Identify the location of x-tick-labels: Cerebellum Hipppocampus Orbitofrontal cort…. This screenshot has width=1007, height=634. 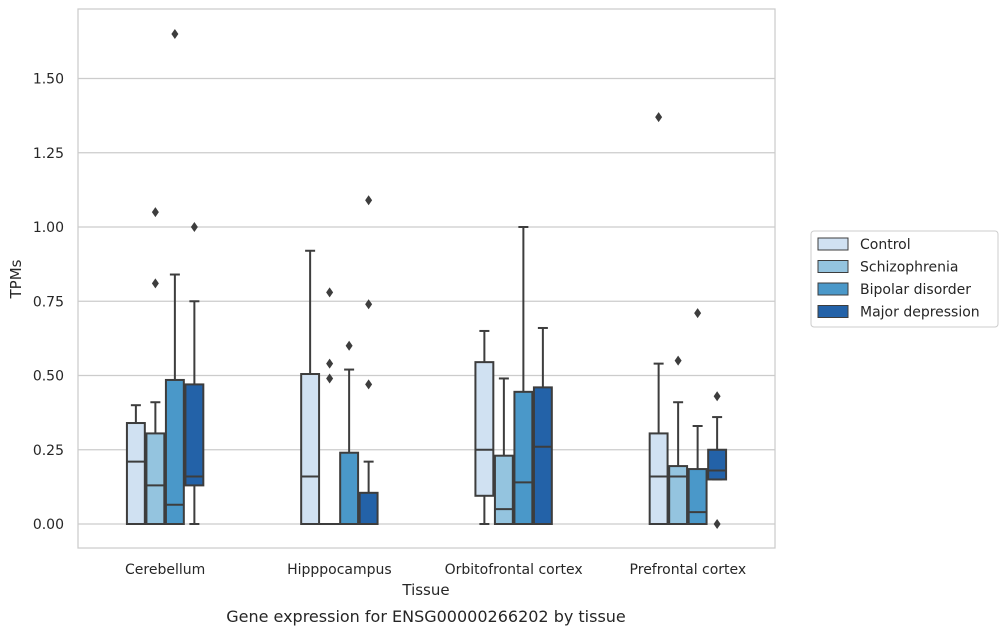
(435, 570).